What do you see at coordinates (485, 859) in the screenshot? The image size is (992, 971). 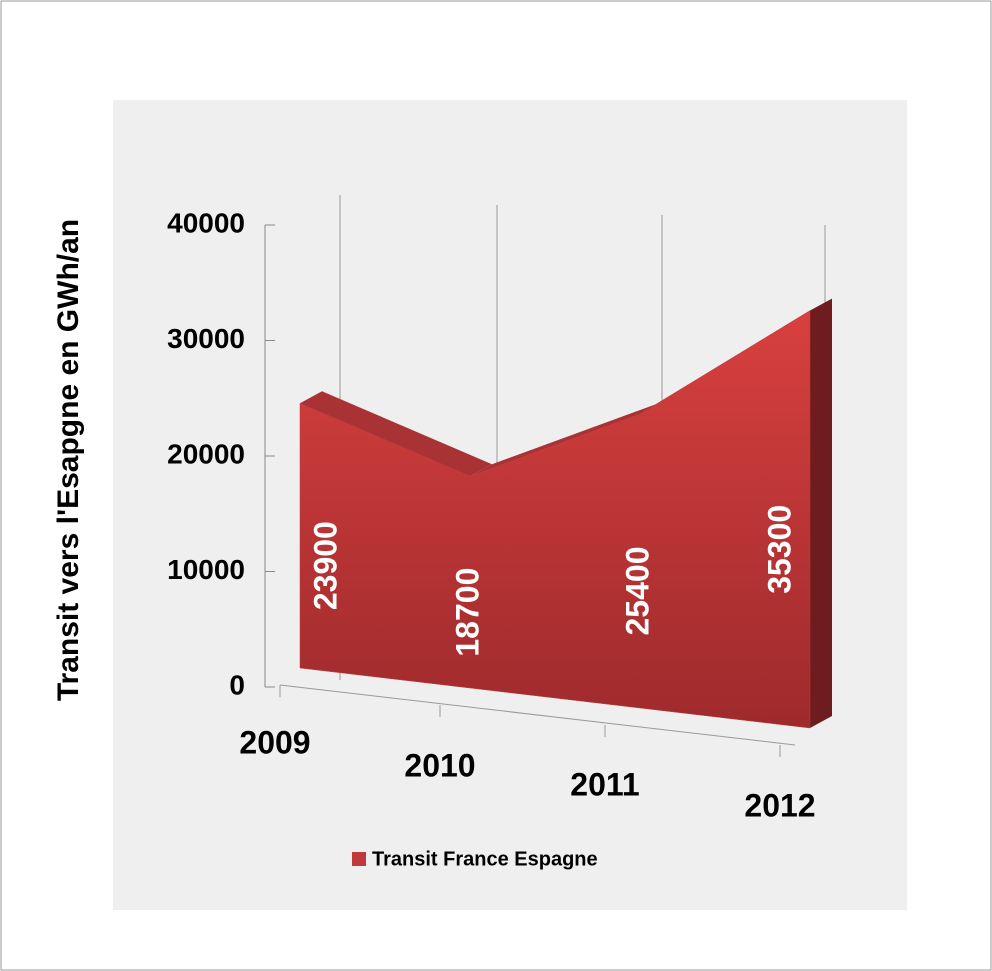 I see `legend-label: Transit France Espagne` at bounding box center [485, 859].